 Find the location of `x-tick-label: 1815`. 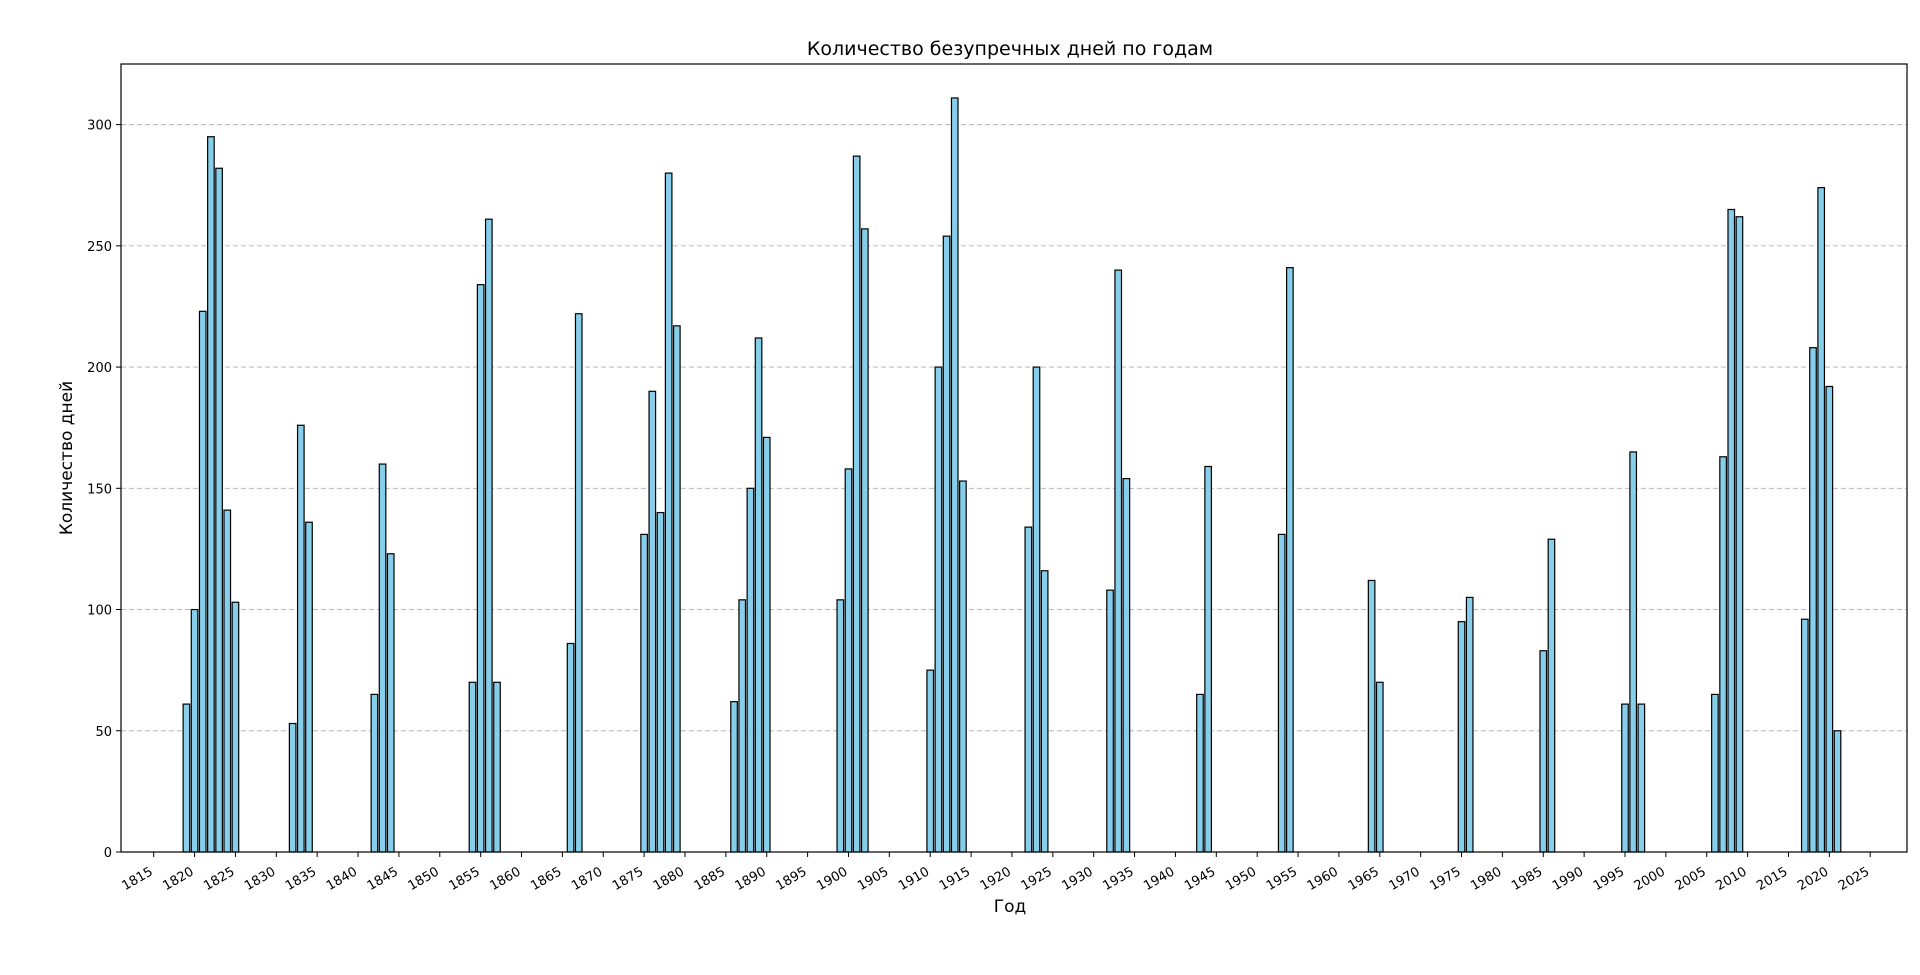

x-tick-label: 1815 is located at coordinates (138, 879).